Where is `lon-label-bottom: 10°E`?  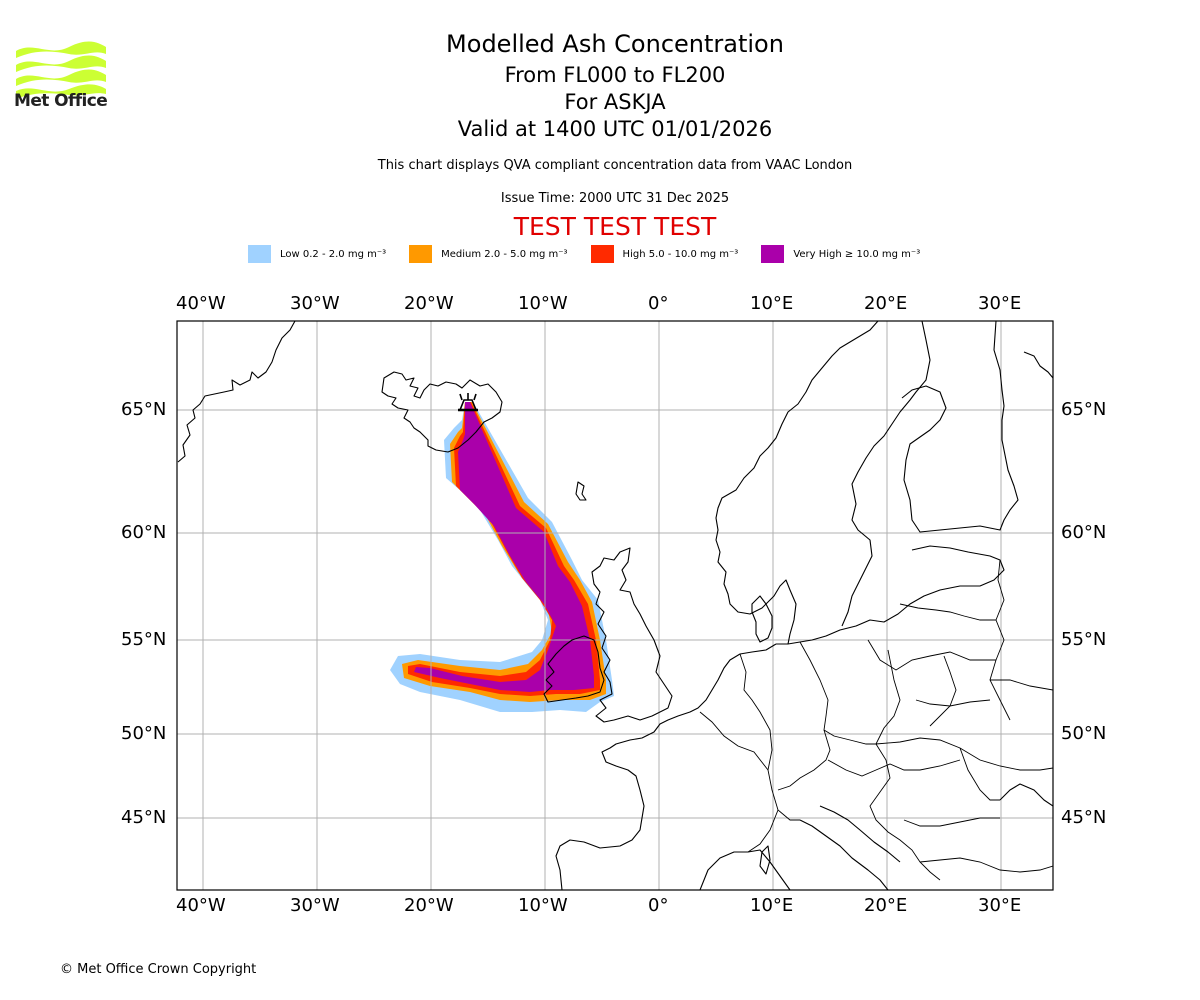 lon-label-bottom: 10°E is located at coordinates (772, 905).